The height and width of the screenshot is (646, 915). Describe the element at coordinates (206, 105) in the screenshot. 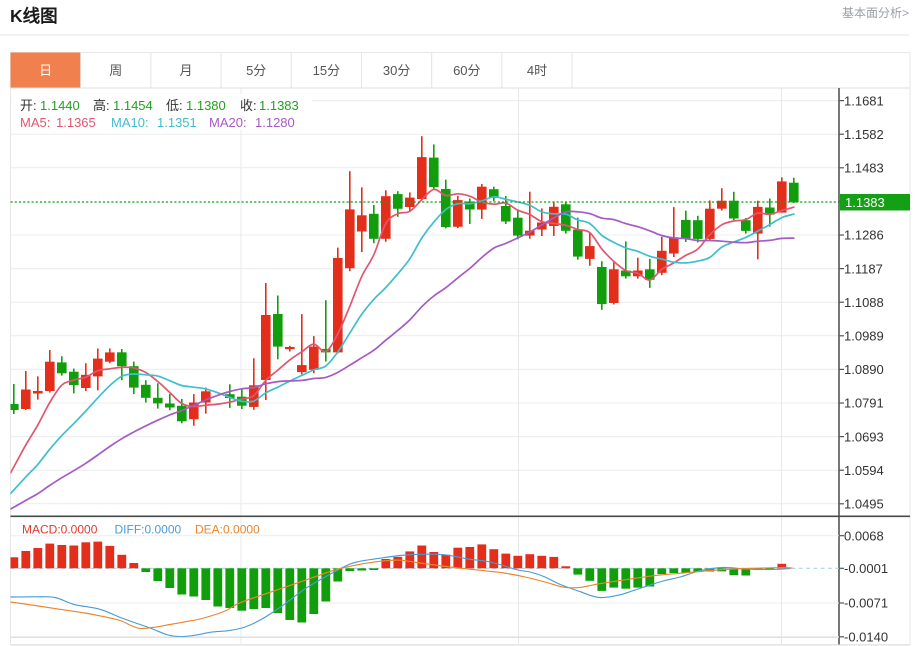

I see `svg-text: 1.1380` at that location.